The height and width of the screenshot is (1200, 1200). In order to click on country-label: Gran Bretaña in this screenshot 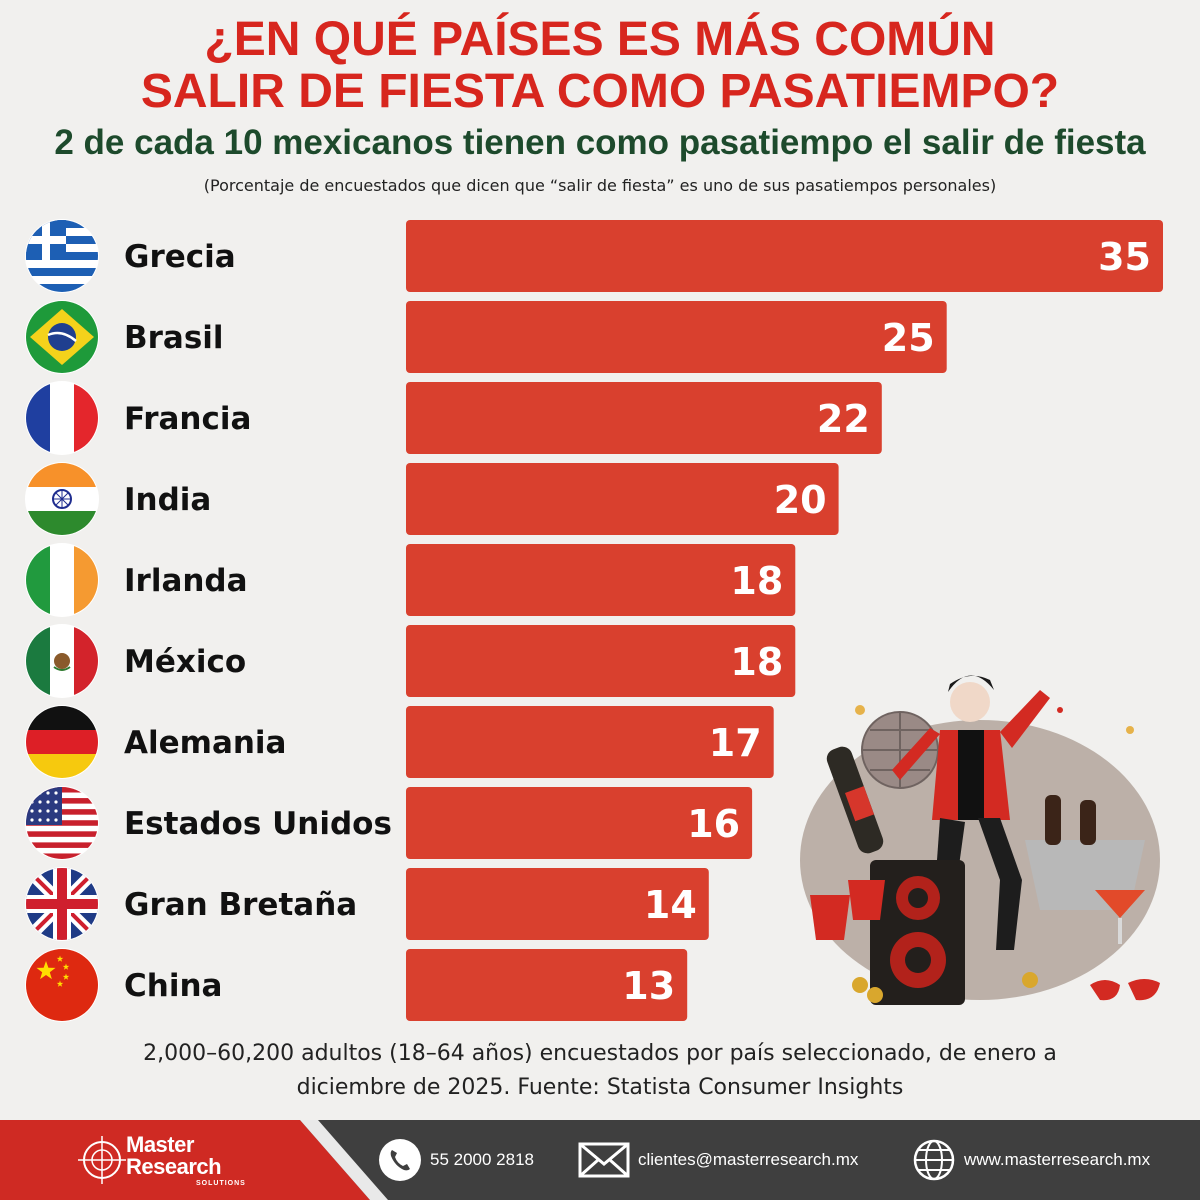, I will do `click(240, 905)`.